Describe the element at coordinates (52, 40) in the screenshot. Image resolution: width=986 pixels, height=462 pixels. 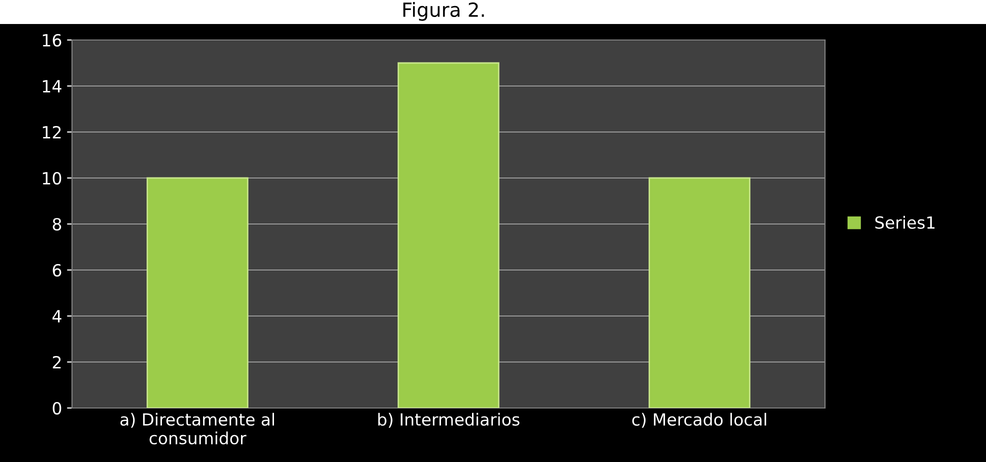
I see `y-tick-label: 16` at that location.